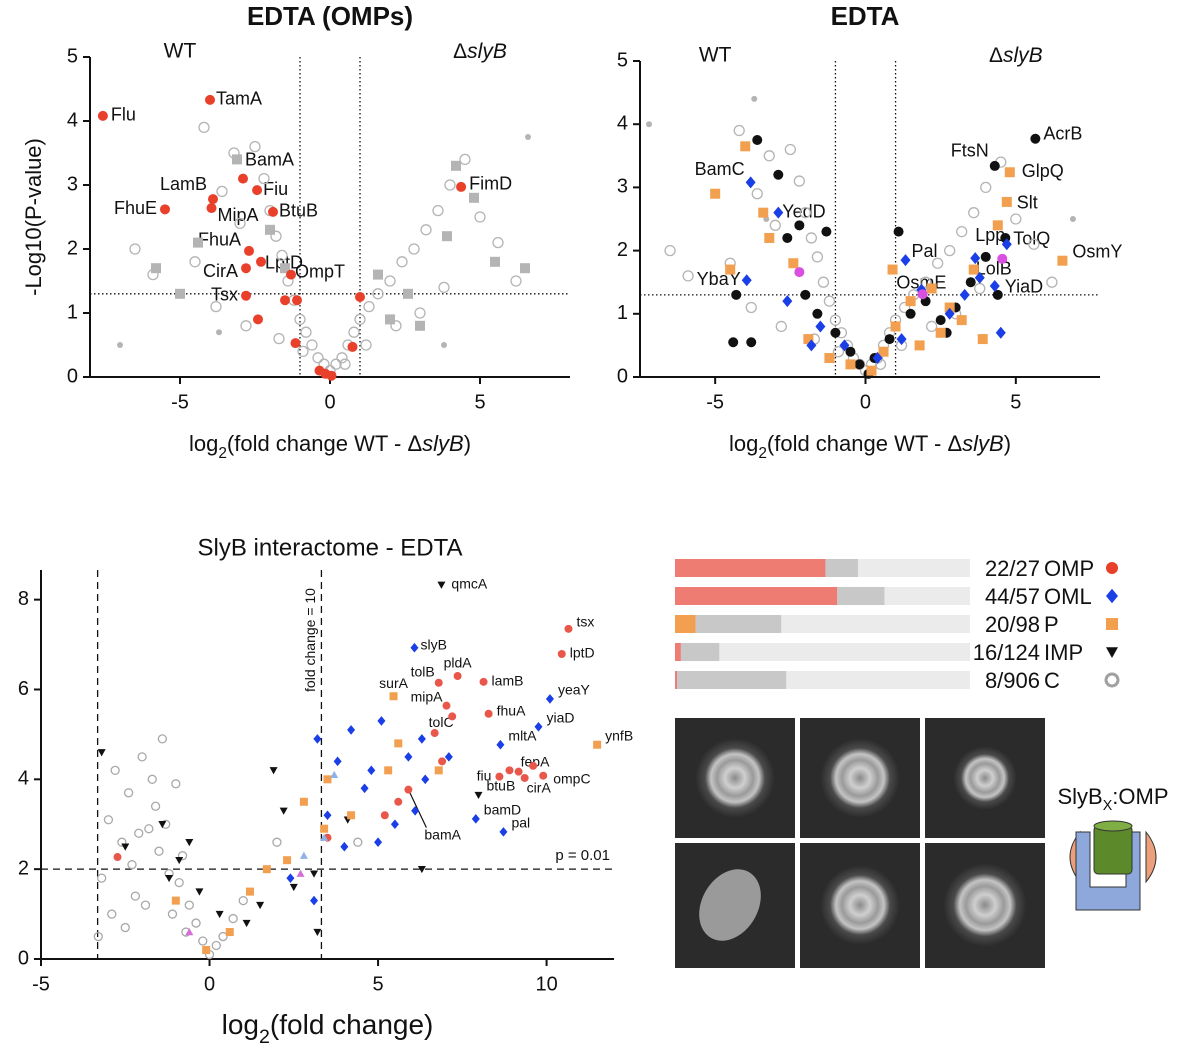 The height and width of the screenshot is (1049, 1200). What do you see at coordinates (1006, 652) in the screenshot?
I see `count-label: 16/124` at bounding box center [1006, 652].